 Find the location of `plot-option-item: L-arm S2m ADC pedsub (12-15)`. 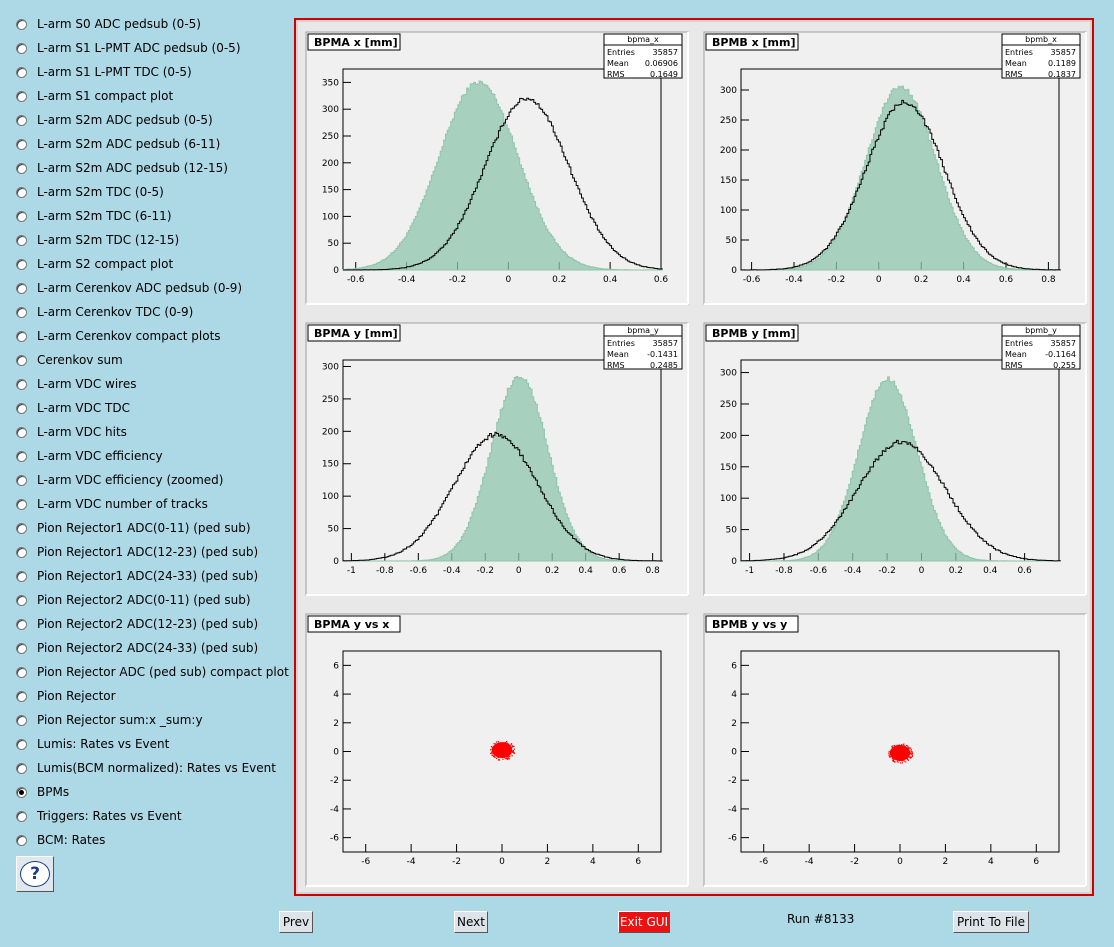

plot-option-item: L-arm S2m ADC pedsub (12-15) is located at coordinates (149, 168).